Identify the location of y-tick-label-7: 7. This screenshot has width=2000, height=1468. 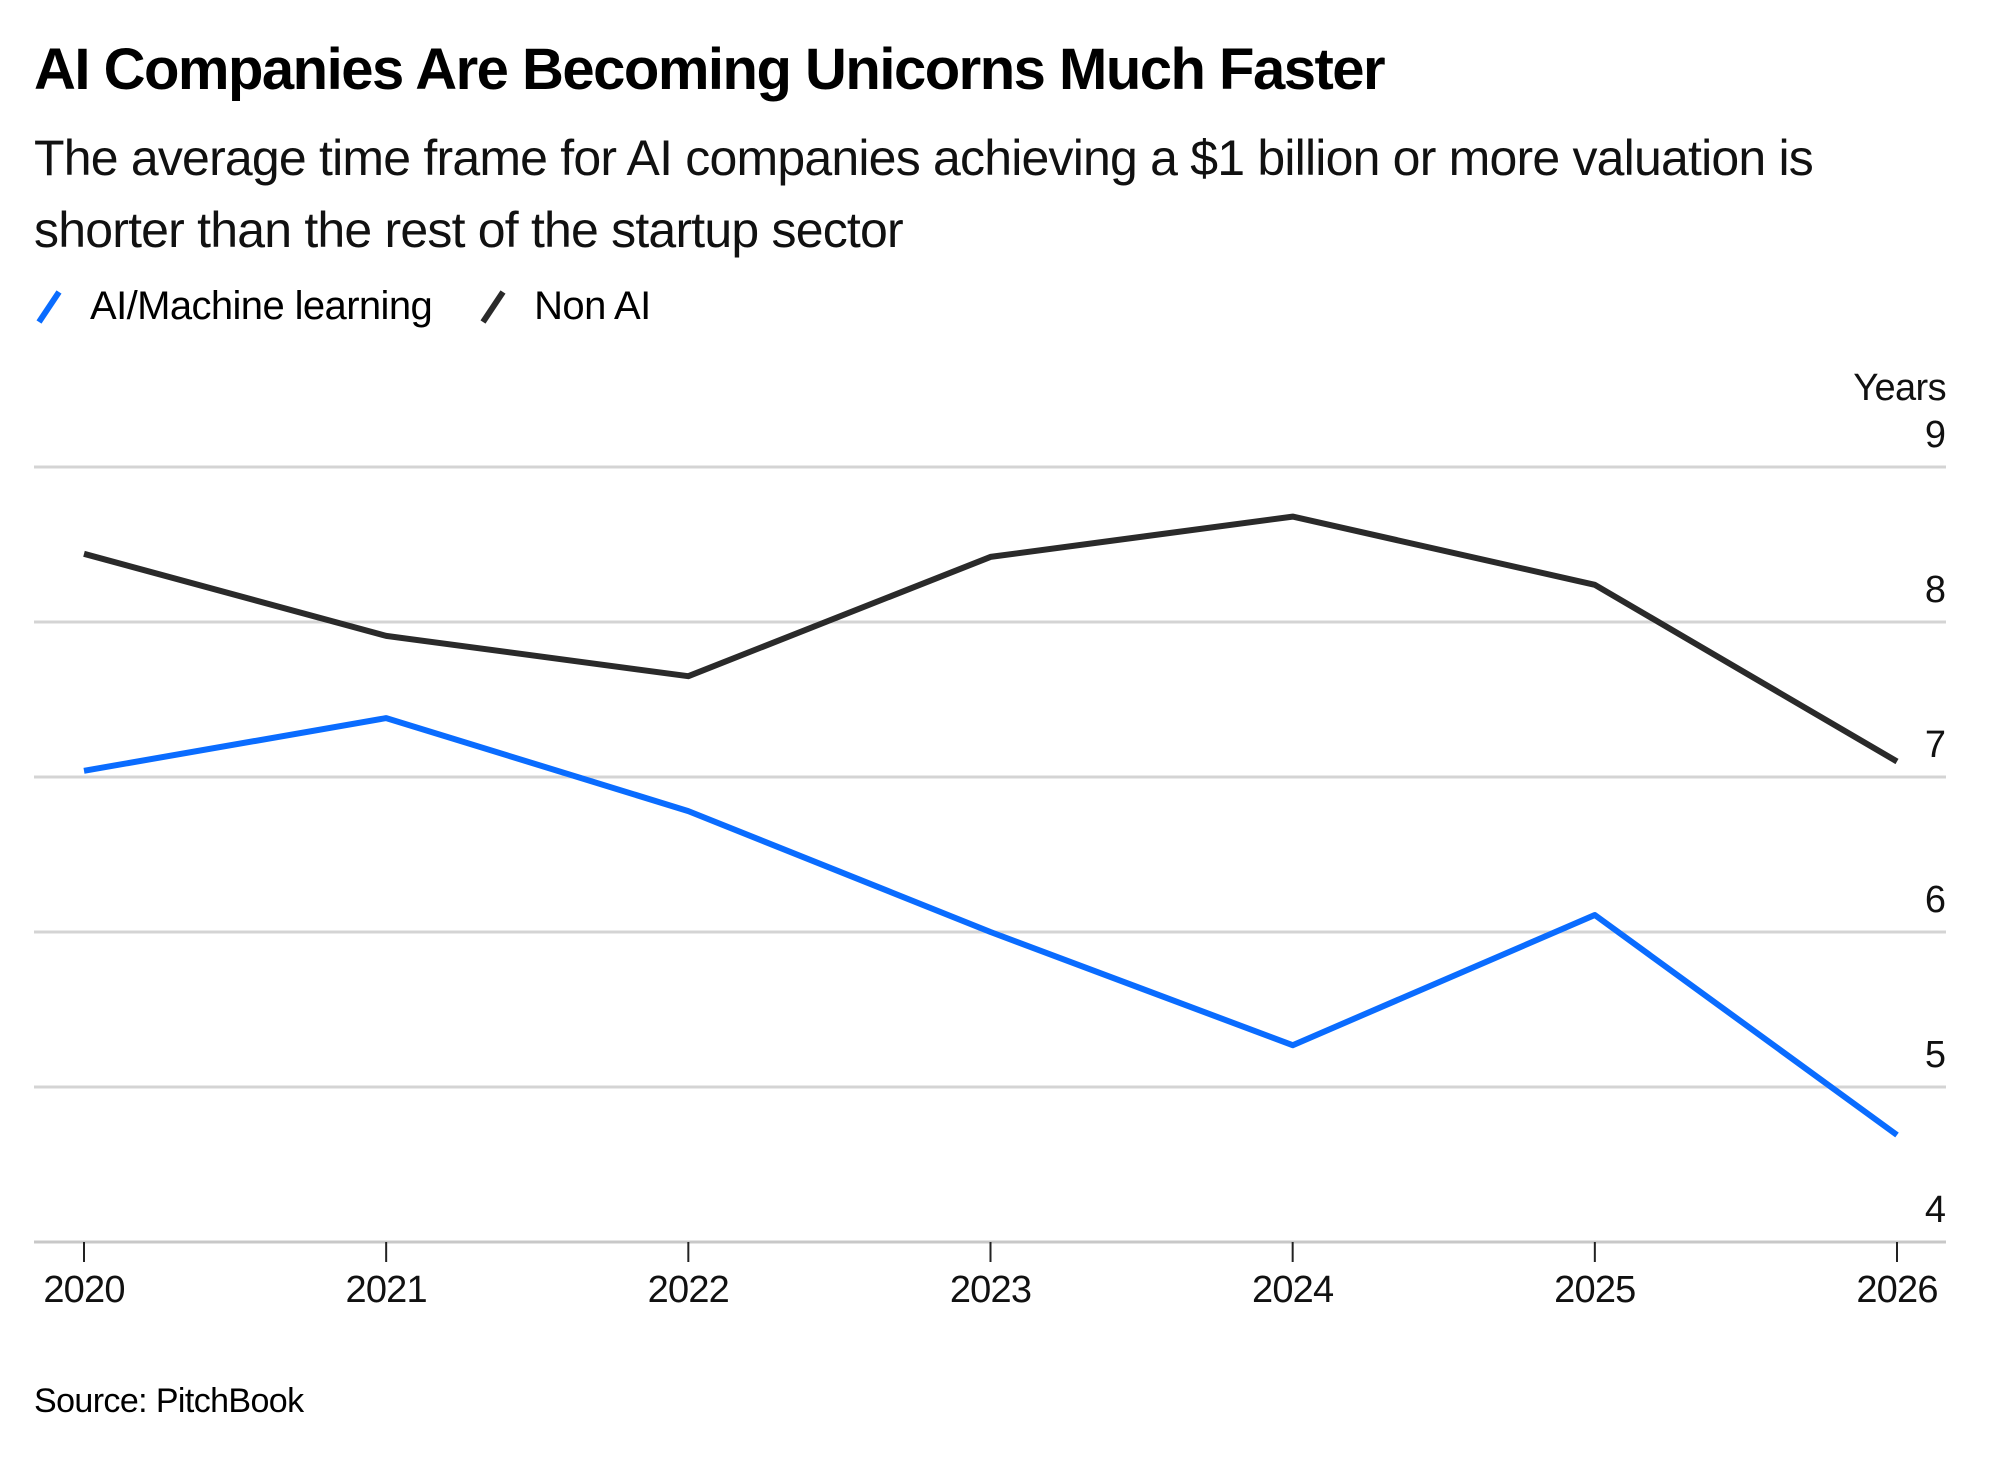
(1935, 745).